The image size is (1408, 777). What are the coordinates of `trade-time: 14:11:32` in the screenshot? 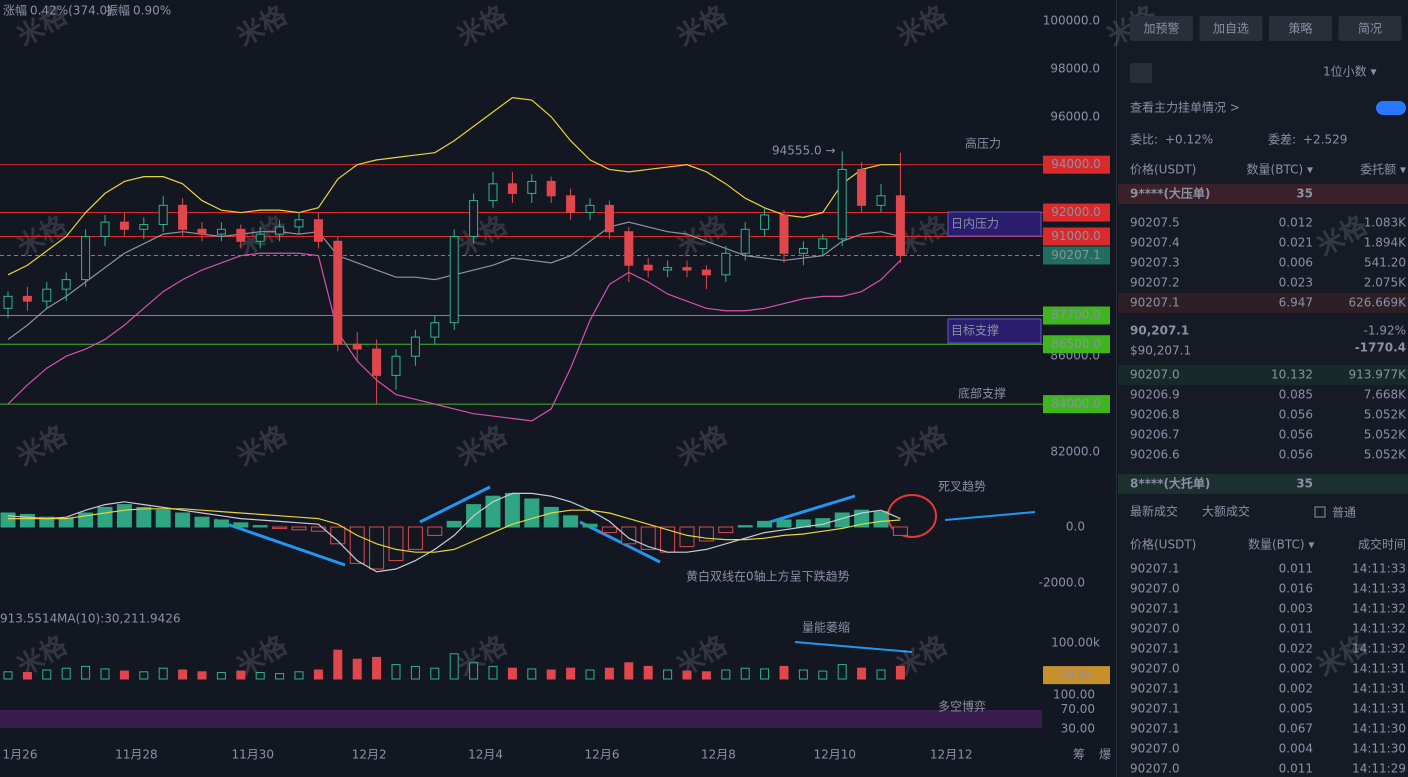 It's located at (1379, 649).